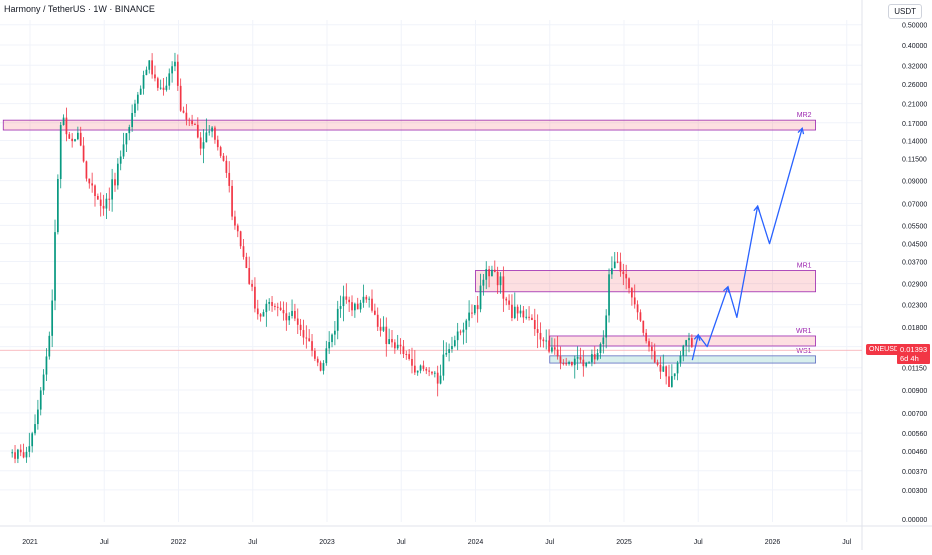  Describe the element at coordinates (914, 369) in the screenshot. I see `y-tick-label: 0.01150` at that location.